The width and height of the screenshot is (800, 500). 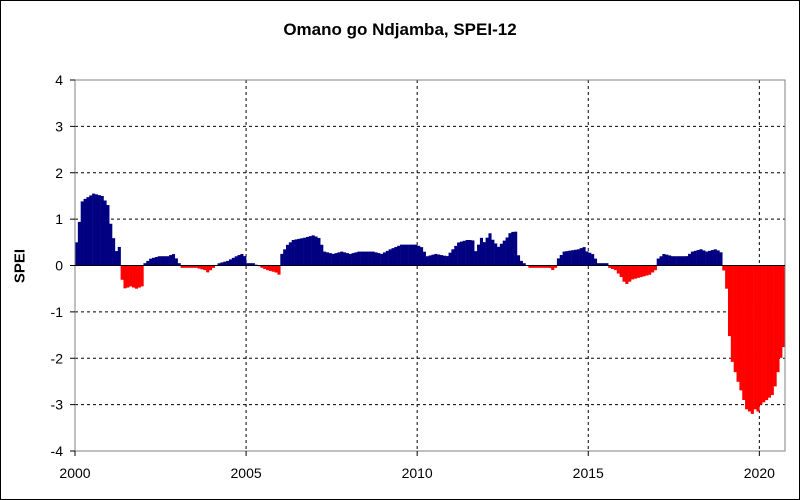 What do you see at coordinates (59, 173) in the screenshot?
I see `y-tick-label: 2` at bounding box center [59, 173].